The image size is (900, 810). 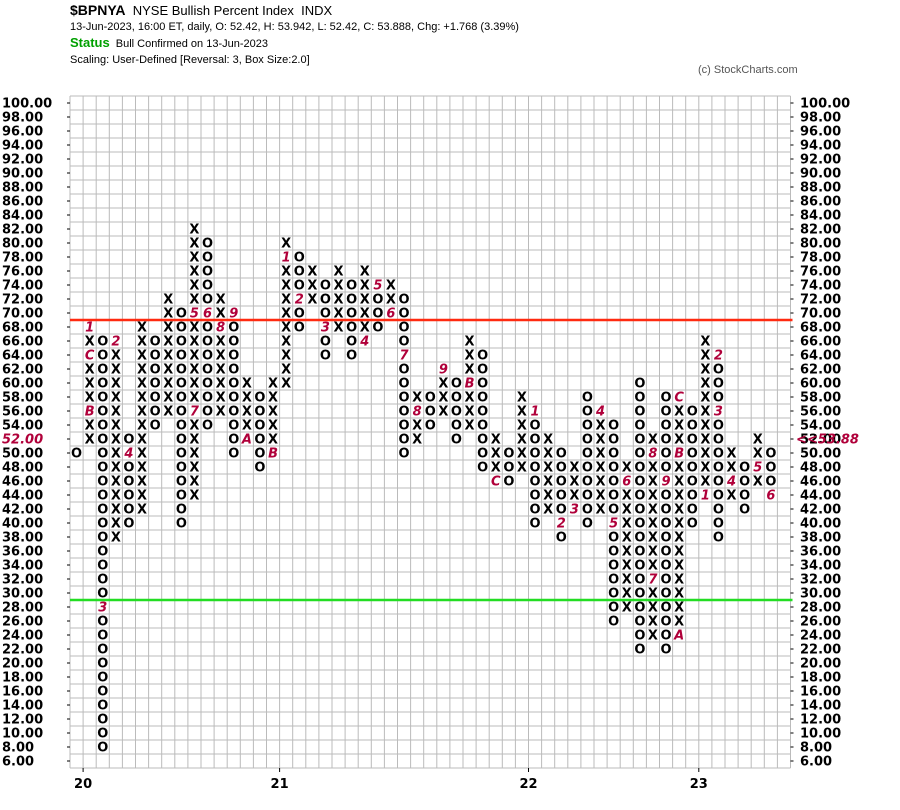 What do you see at coordinates (22, 636) in the screenshot?
I see `y-tick-left: 24.00` at bounding box center [22, 636].